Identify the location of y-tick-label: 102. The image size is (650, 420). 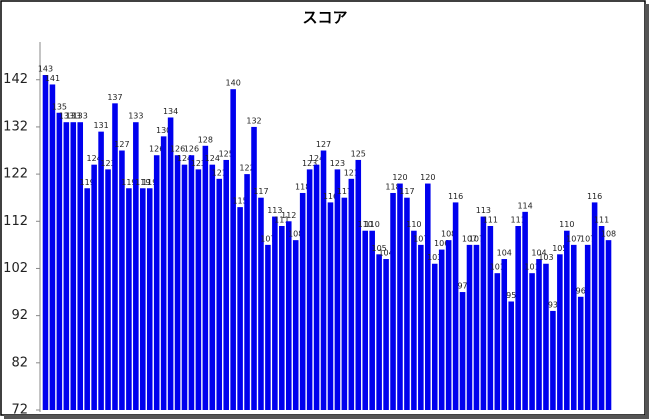
(15, 268).